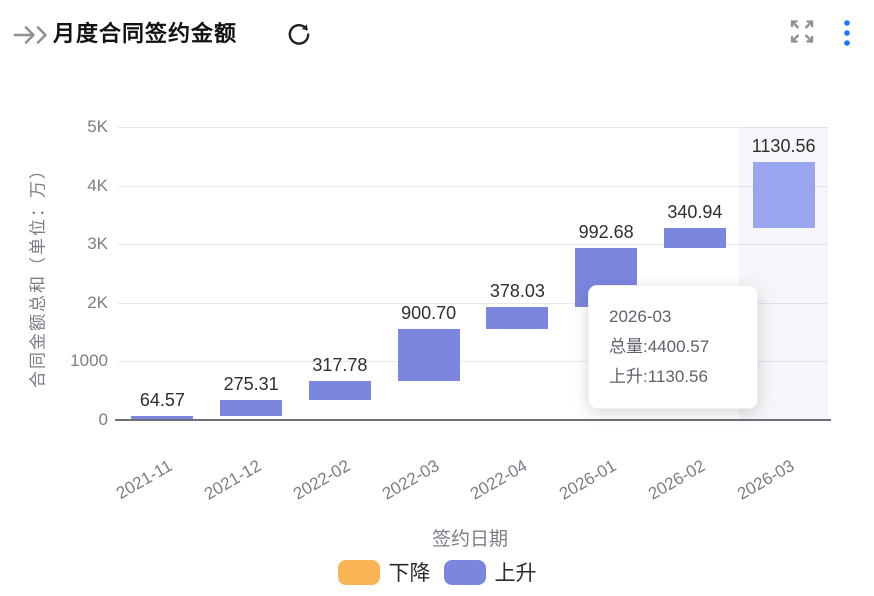 Image resolution: width=874 pixels, height=596 pixels. I want to click on y-tick-label: 2K, so click(97, 302).